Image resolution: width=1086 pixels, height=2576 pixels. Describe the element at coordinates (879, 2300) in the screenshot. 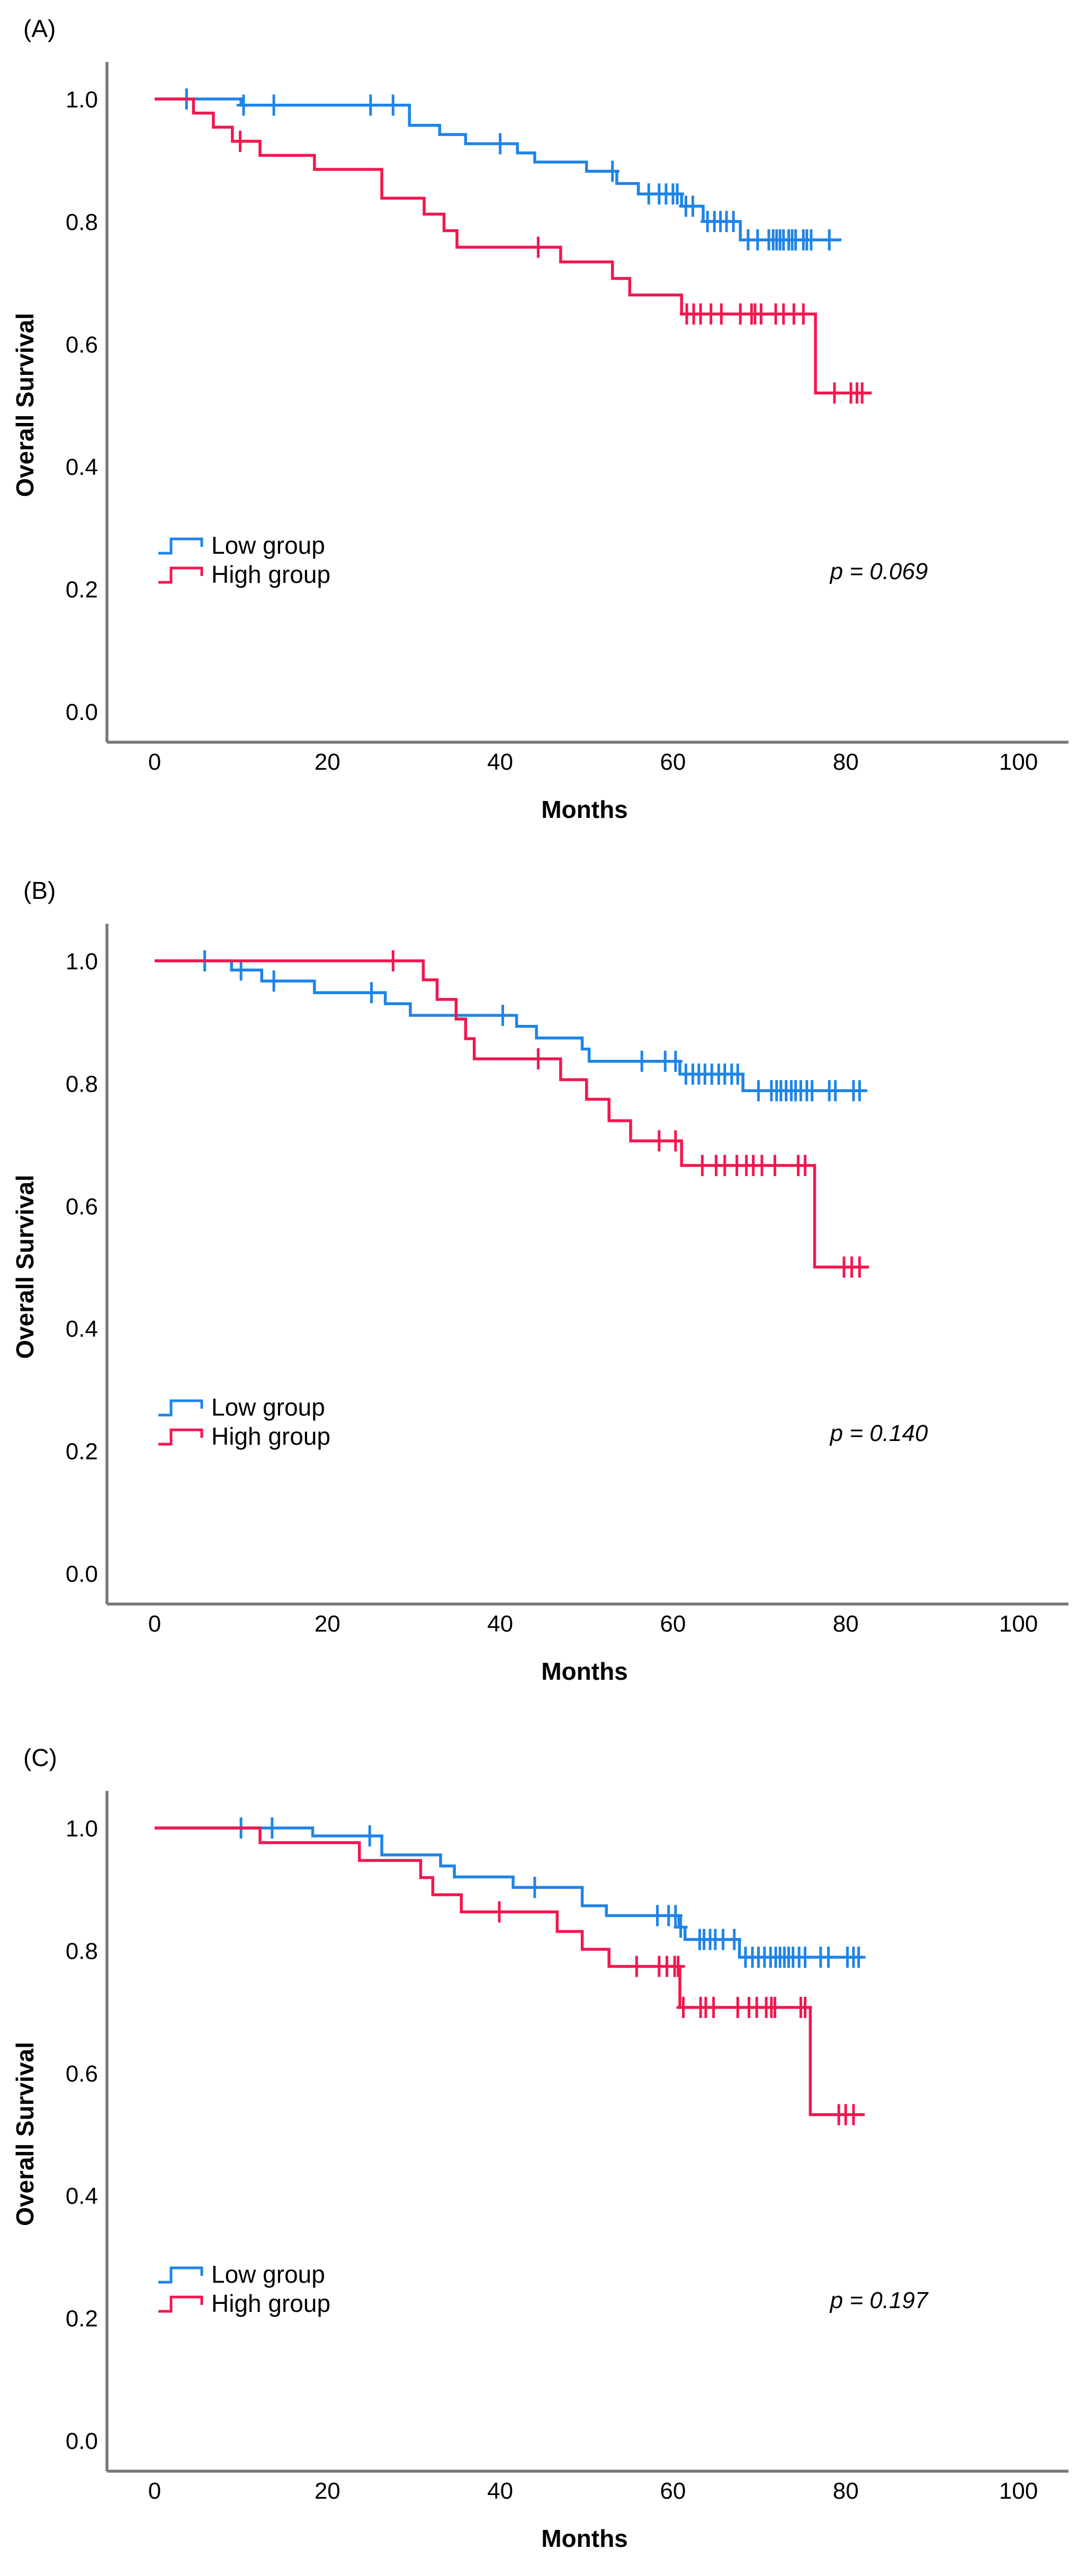

I see `panel-c-pvalue: p = 0.197` at that location.